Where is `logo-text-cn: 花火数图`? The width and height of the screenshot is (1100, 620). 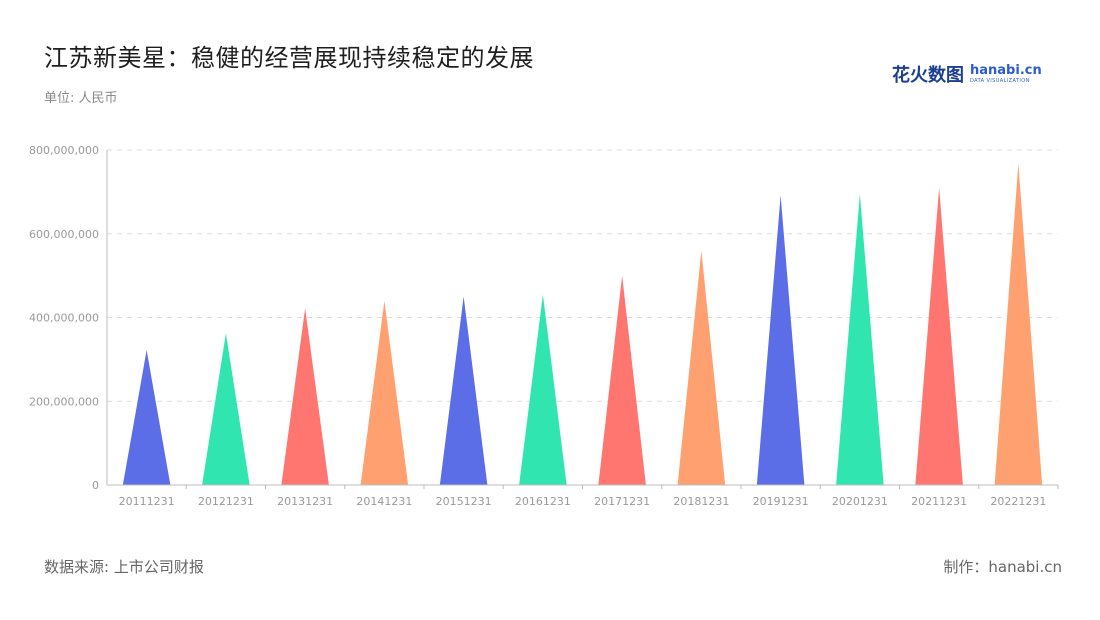
logo-text-cn: 花火数图 is located at coordinates (928, 75).